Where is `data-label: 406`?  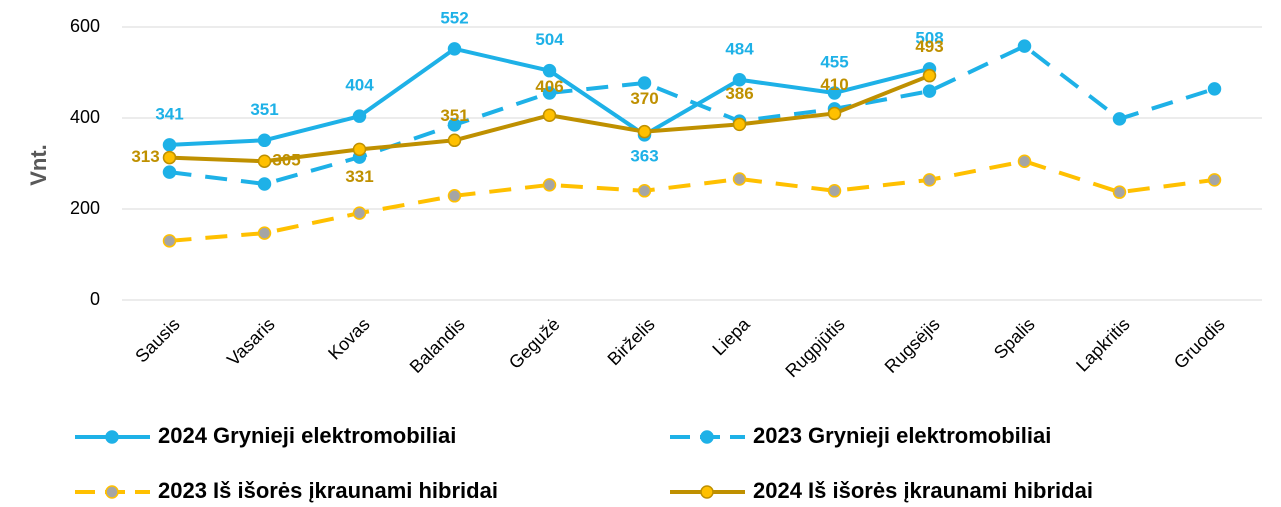 data-label: 406 is located at coordinates (549, 86).